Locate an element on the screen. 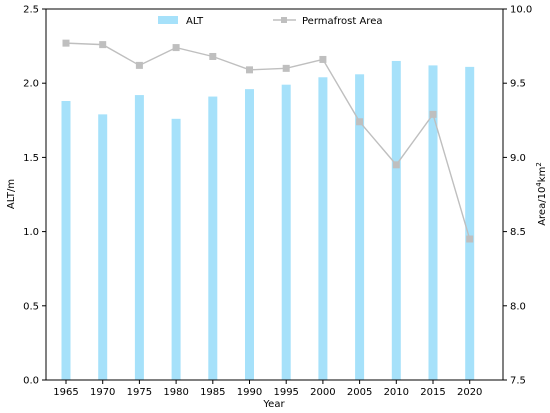 Image resolution: width=550 pixels, height=413 pixels. y-axis-right-title: Area/104km2 is located at coordinates (541, 194).